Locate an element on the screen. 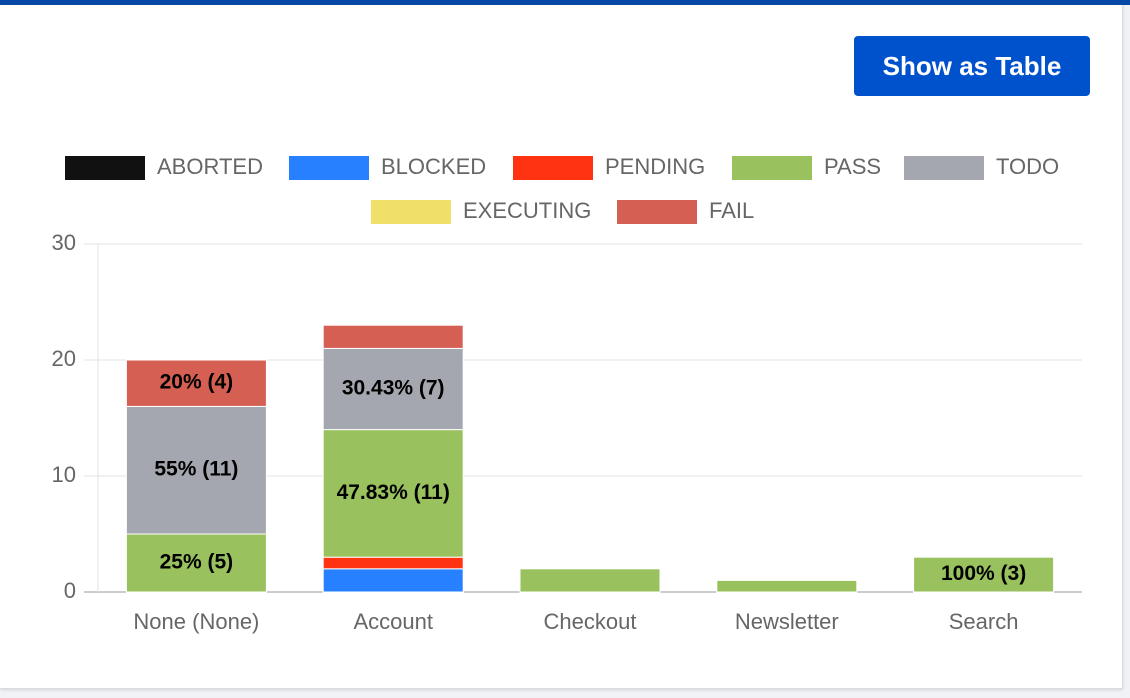 Image resolution: width=1130 pixels, height=698 pixels. y-tick-label: 20 is located at coordinates (64, 358).